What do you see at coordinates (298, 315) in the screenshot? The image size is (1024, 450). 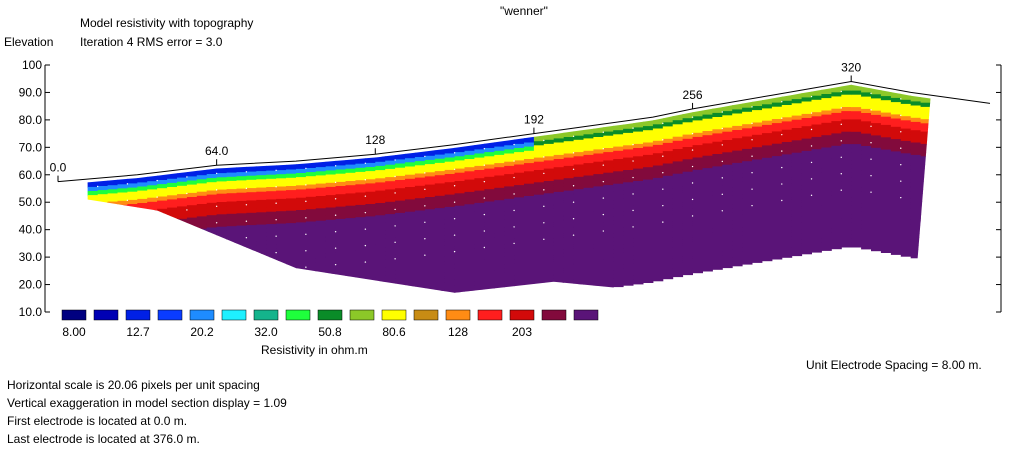 I see `legend-swatch` at bounding box center [298, 315].